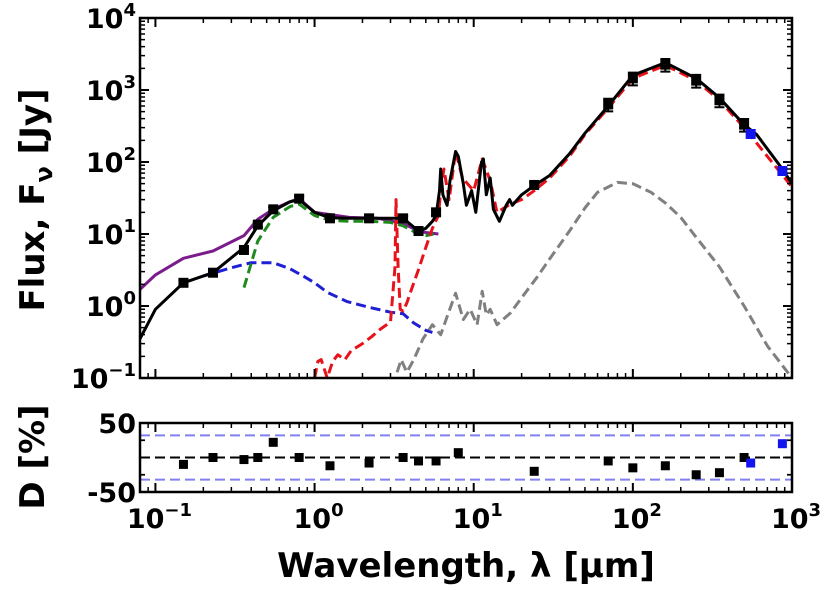 This screenshot has height=590, width=830. I want to click on tick-label: 10⁴, so click(111, 17).